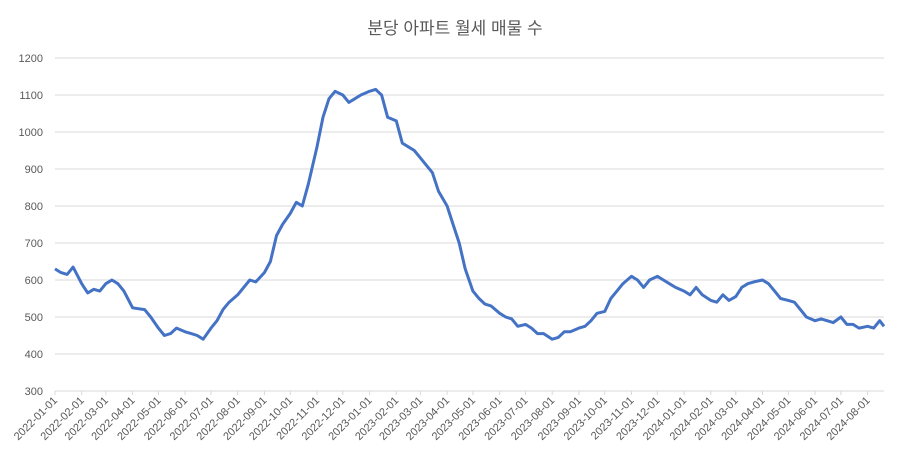  I want to click on y-tick-label: 1100, so click(31, 96).